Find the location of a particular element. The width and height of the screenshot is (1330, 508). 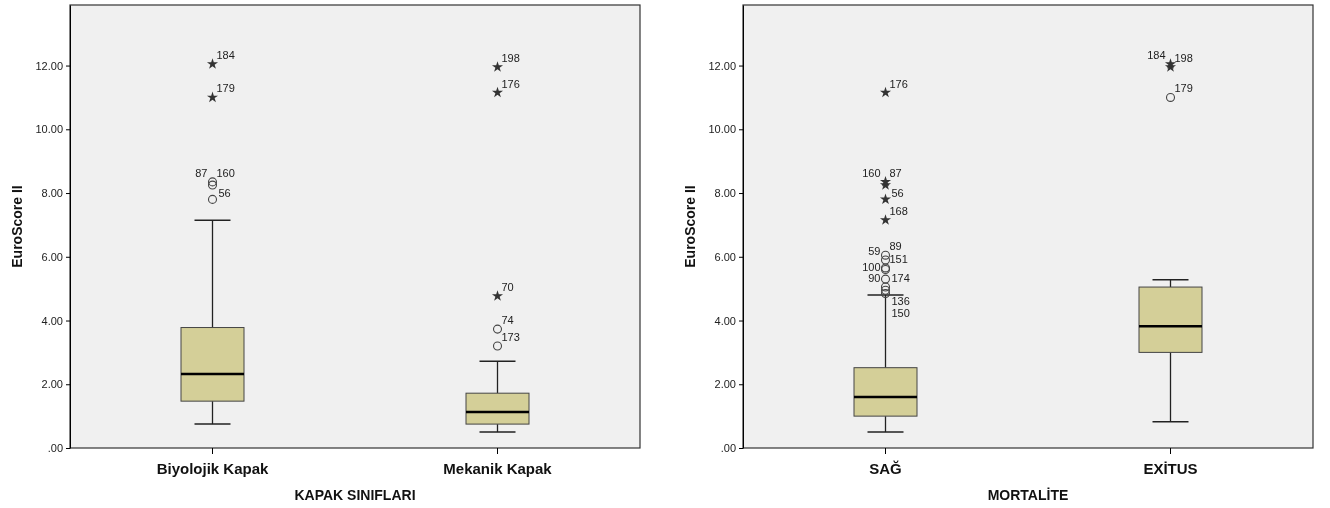

x-tick-label: EXİTUS is located at coordinates (1170, 468).